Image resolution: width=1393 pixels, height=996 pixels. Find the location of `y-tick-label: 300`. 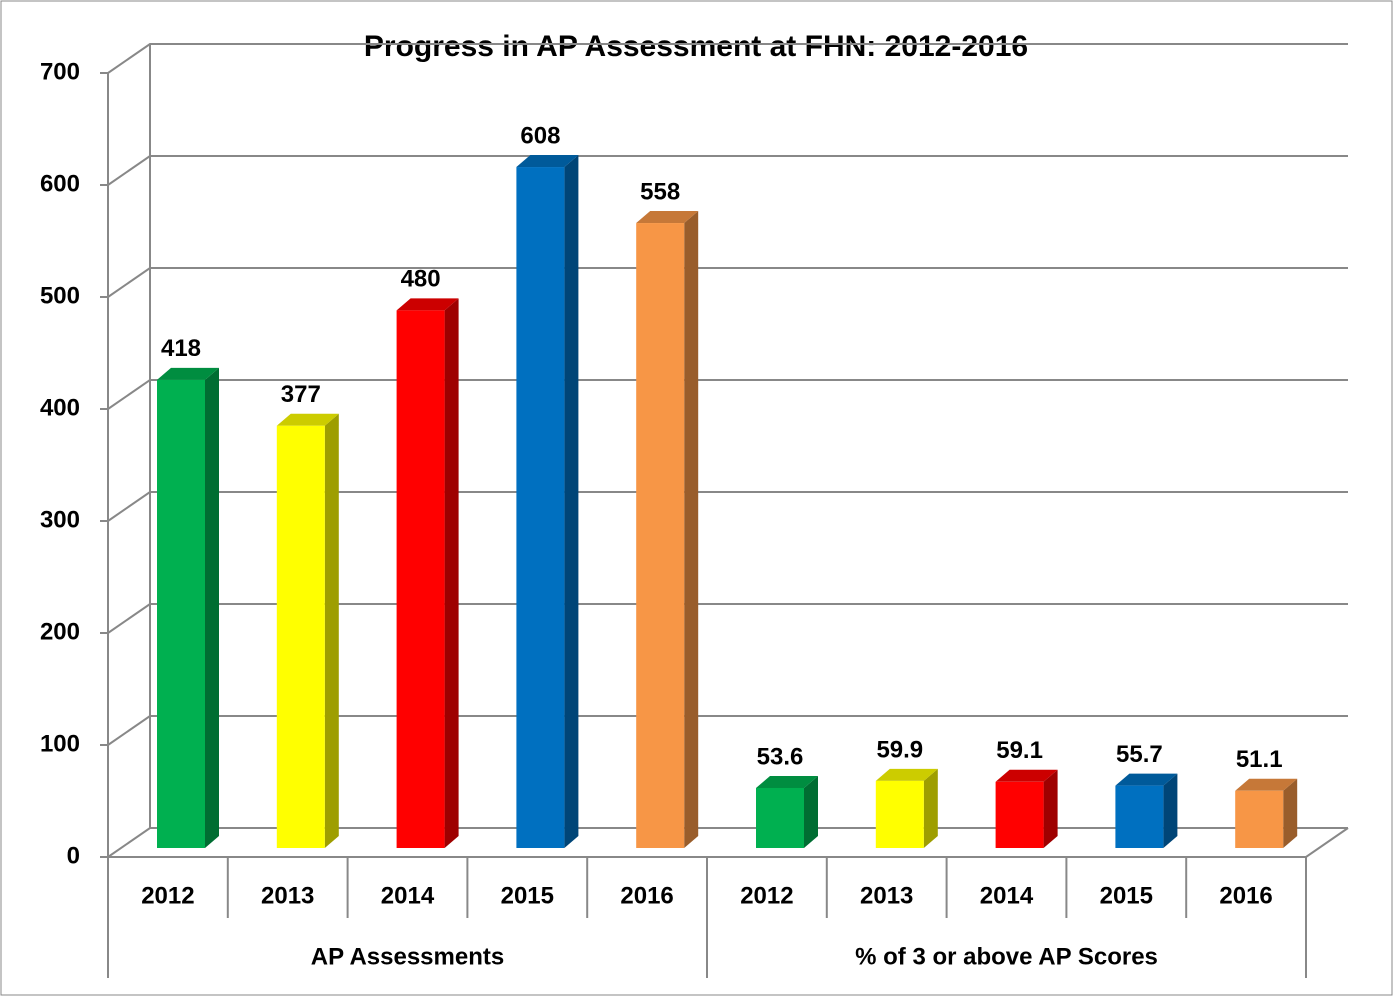

y-tick-label: 300 is located at coordinates (60, 519).